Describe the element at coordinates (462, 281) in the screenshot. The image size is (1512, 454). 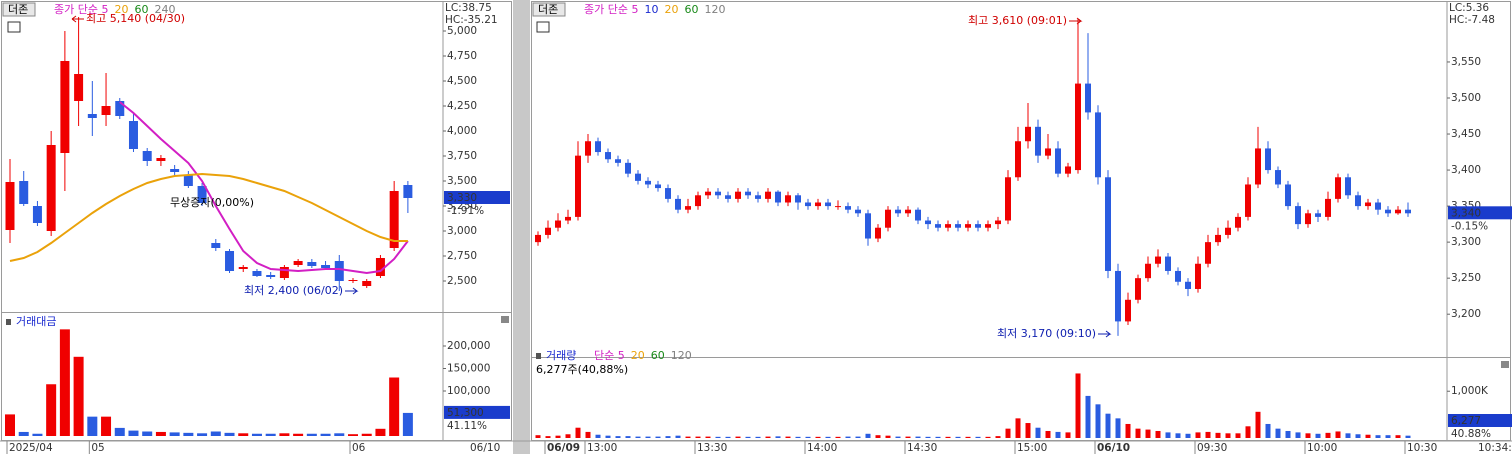
I see `y-tick-label: 2,500` at that location.